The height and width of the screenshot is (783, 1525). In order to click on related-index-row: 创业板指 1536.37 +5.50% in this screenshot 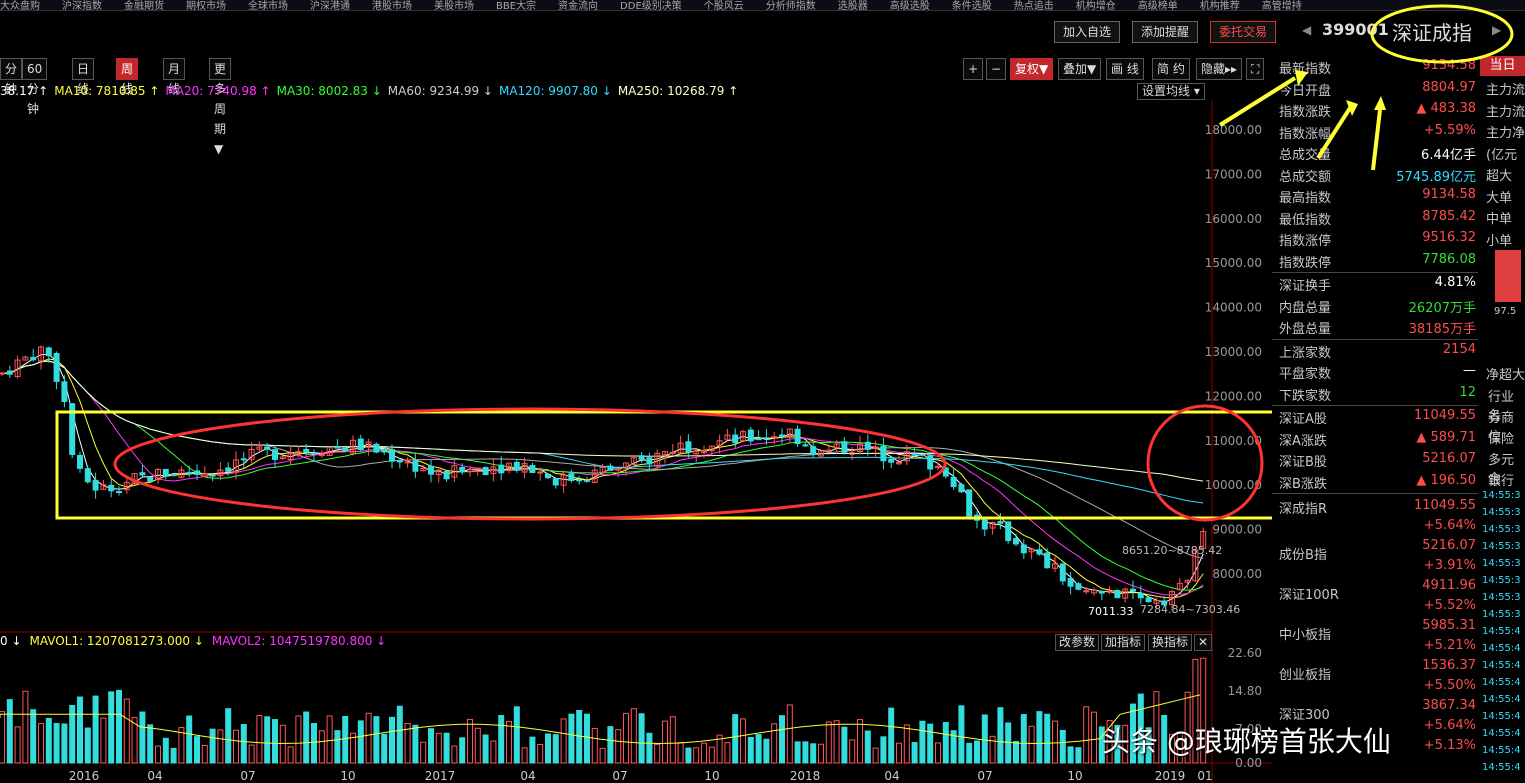, I will do `click(1374, 676)`.